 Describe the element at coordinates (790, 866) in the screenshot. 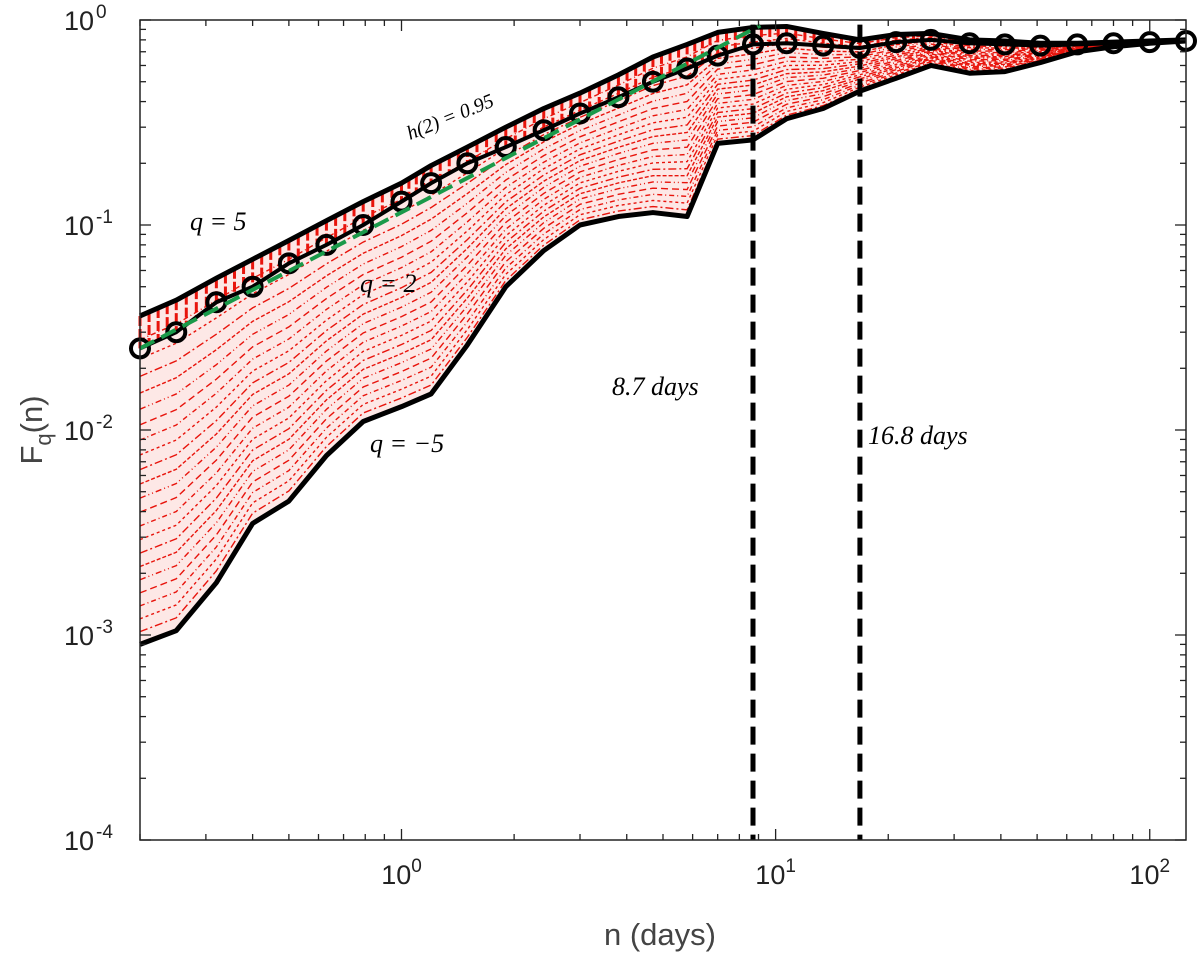

I see `tick-exp: 1` at that location.